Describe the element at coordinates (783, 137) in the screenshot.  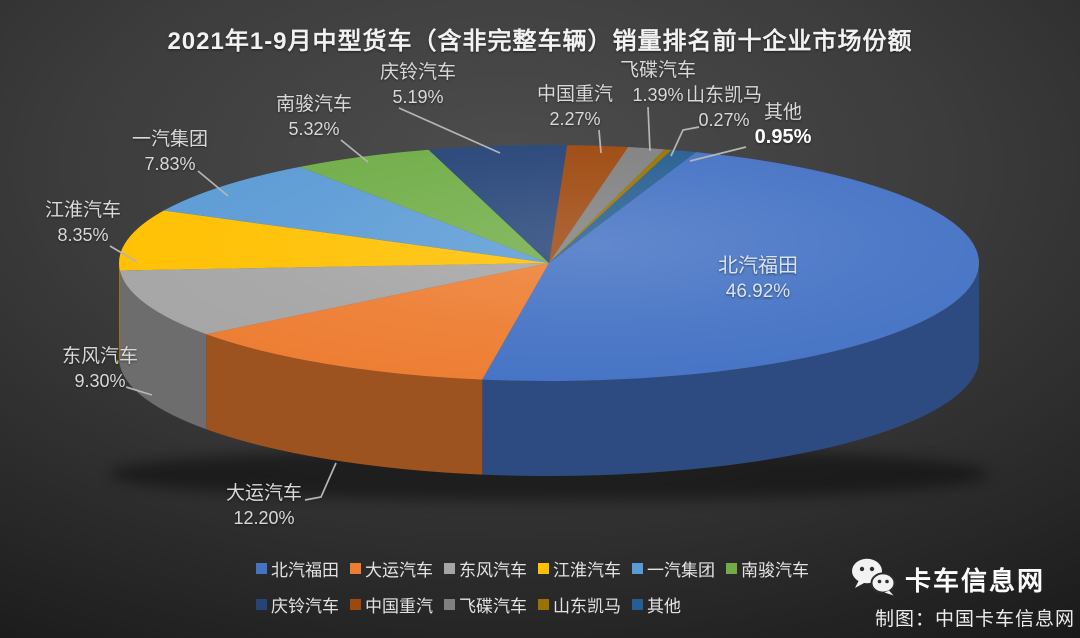
I see `slice-label-value: 0.95%` at that location.